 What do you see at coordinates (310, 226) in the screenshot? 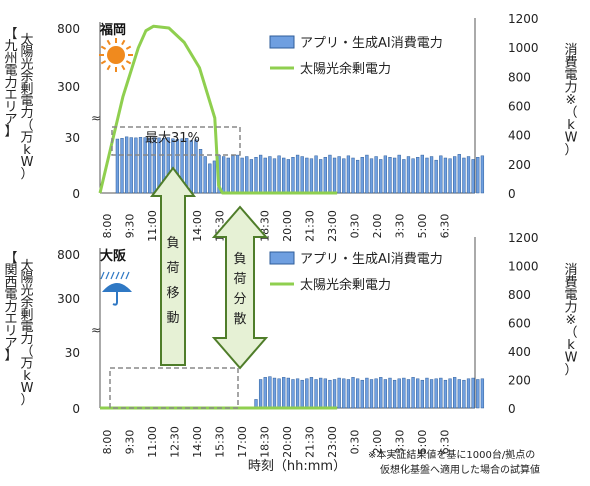
I see `x-tick-label: 21:30` at bounding box center [310, 226].